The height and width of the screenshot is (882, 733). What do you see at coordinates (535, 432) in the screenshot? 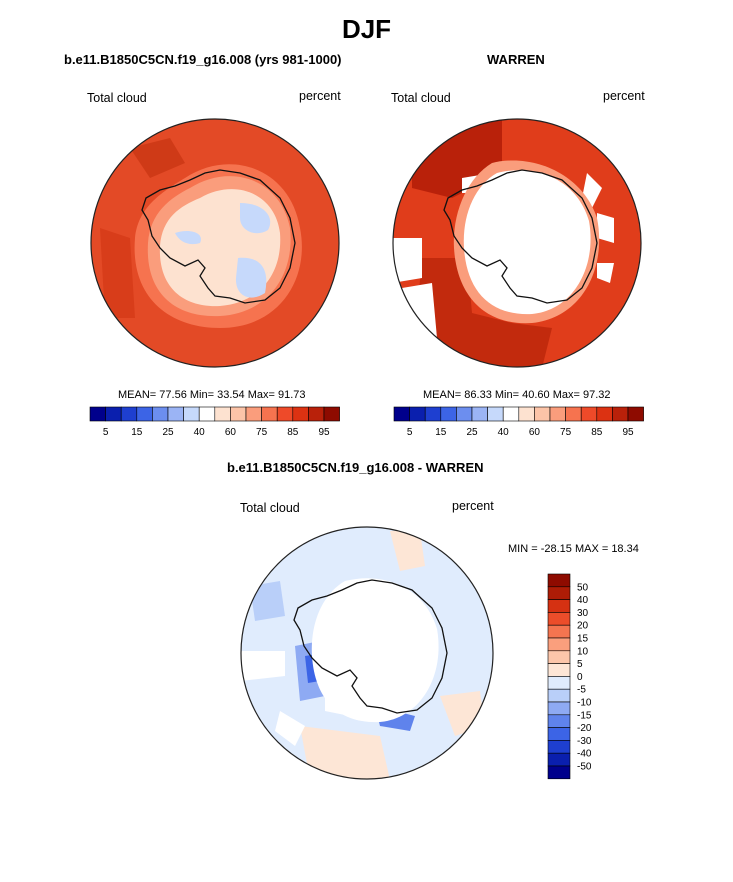
I see `obs-colorbar-tick-label: 60` at bounding box center [535, 432].